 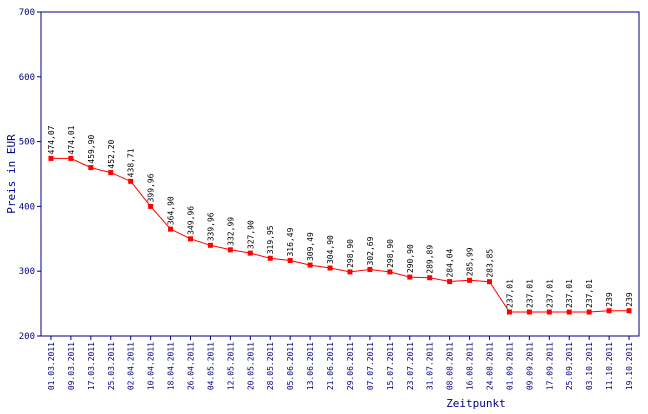 What do you see at coordinates (111, 366) in the screenshot?
I see `x-tick-label: 25.03.2011` at bounding box center [111, 366].